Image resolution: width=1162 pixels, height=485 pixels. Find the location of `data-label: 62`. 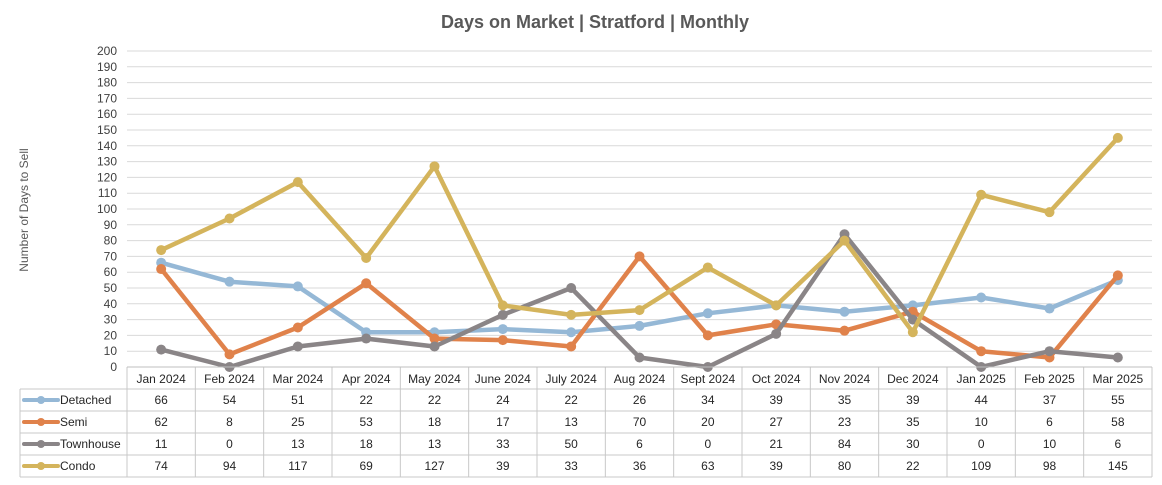

data-label: 62 is located at coordinates (161, 422).